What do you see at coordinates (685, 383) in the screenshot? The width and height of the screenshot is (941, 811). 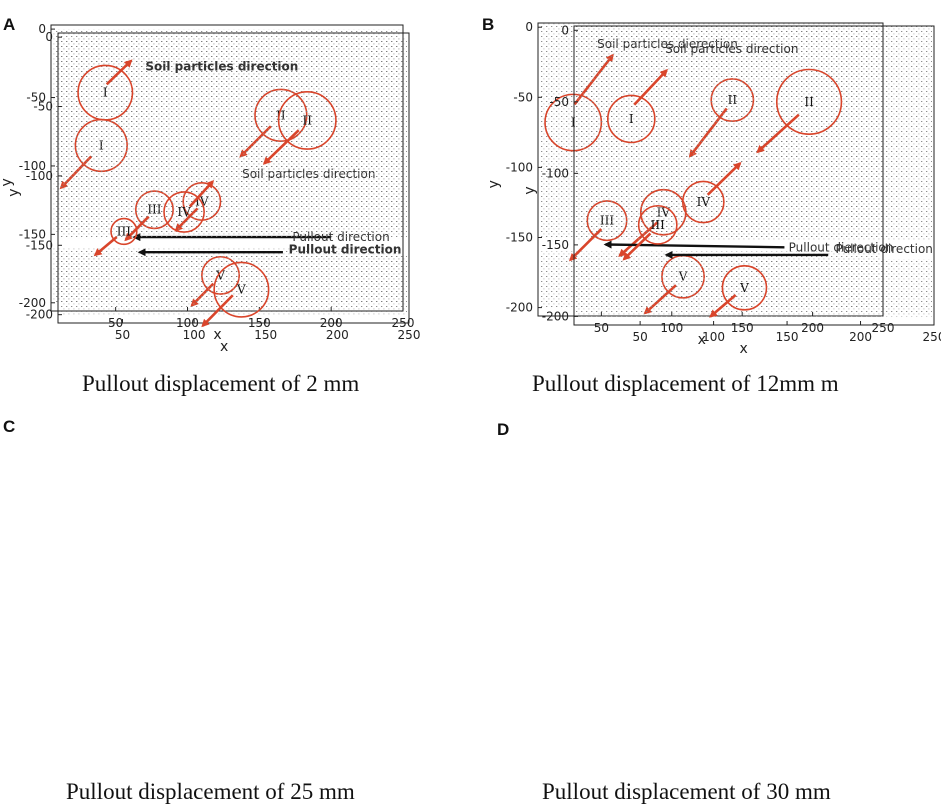 I see `panel-caption: Pullout displacement of 12mm m` at bounding box center [685, 383].